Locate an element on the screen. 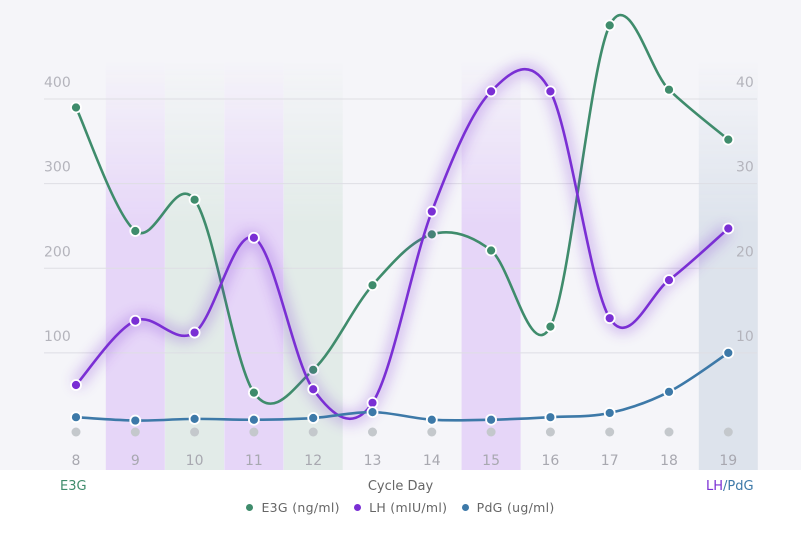 The image size is (801, 533). legend-dot-lh is located at coordinates (358, 507).